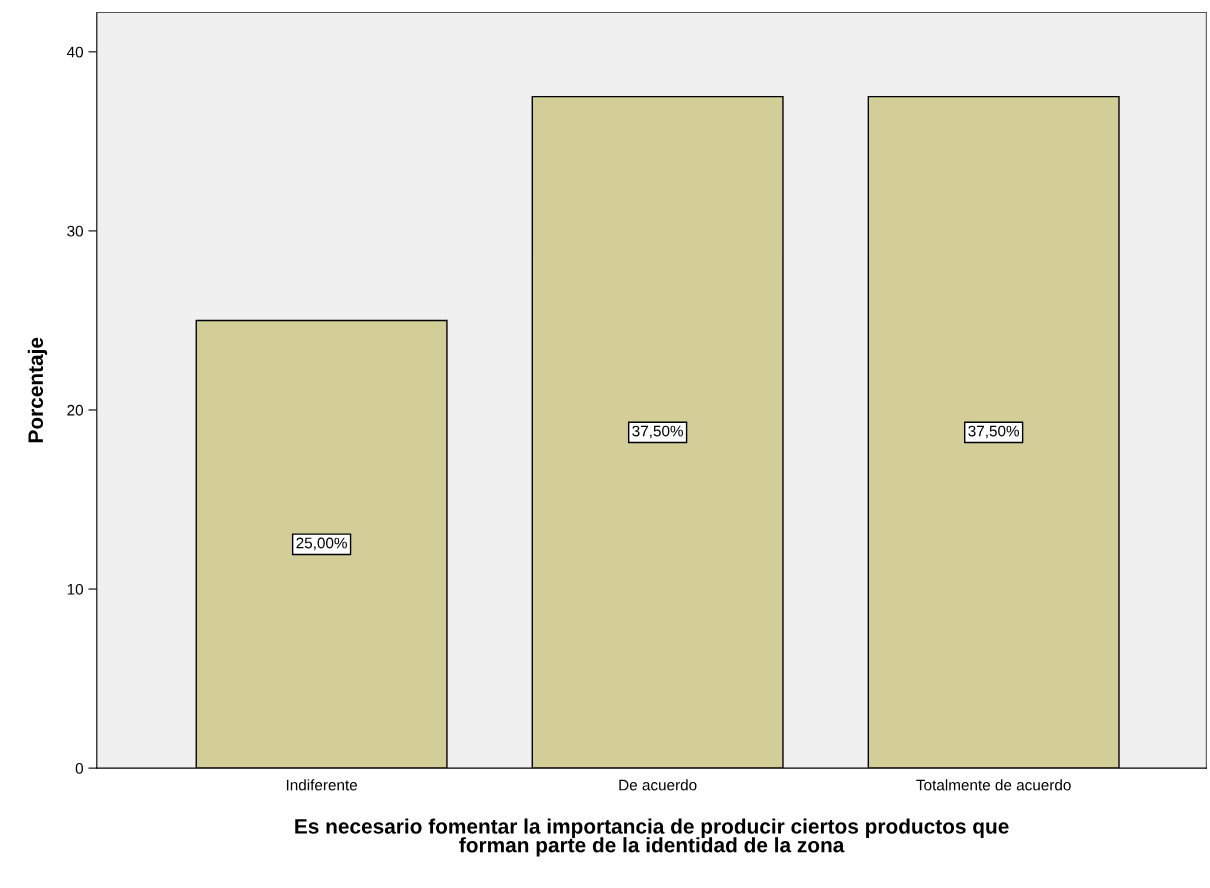 The height and width of the screenshot is (888, 1210). Describe the element at coordinates (75, 231) in the screenshot. I see `y-tick-label: 30` at that location.